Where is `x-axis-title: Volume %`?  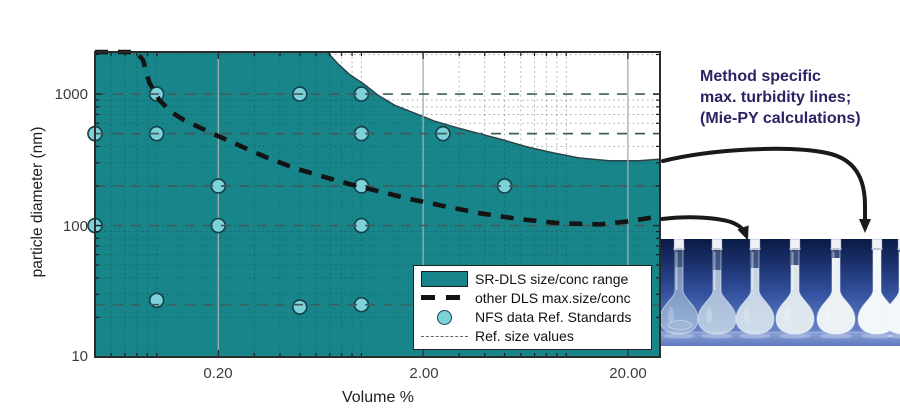
x-axis-title: Volume % is located at coordinates (378, 397).